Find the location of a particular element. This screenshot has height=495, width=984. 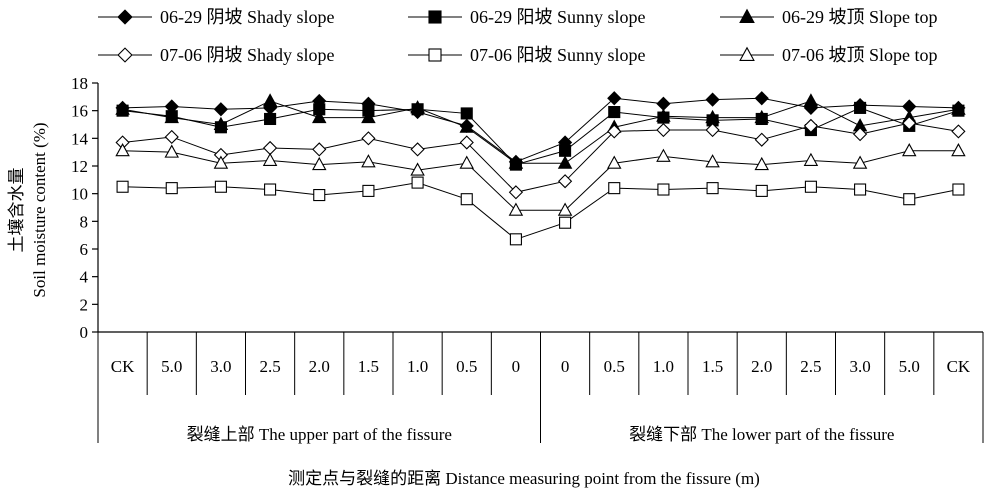

y-tick-label: 12 is located at coordinates (79, 166).